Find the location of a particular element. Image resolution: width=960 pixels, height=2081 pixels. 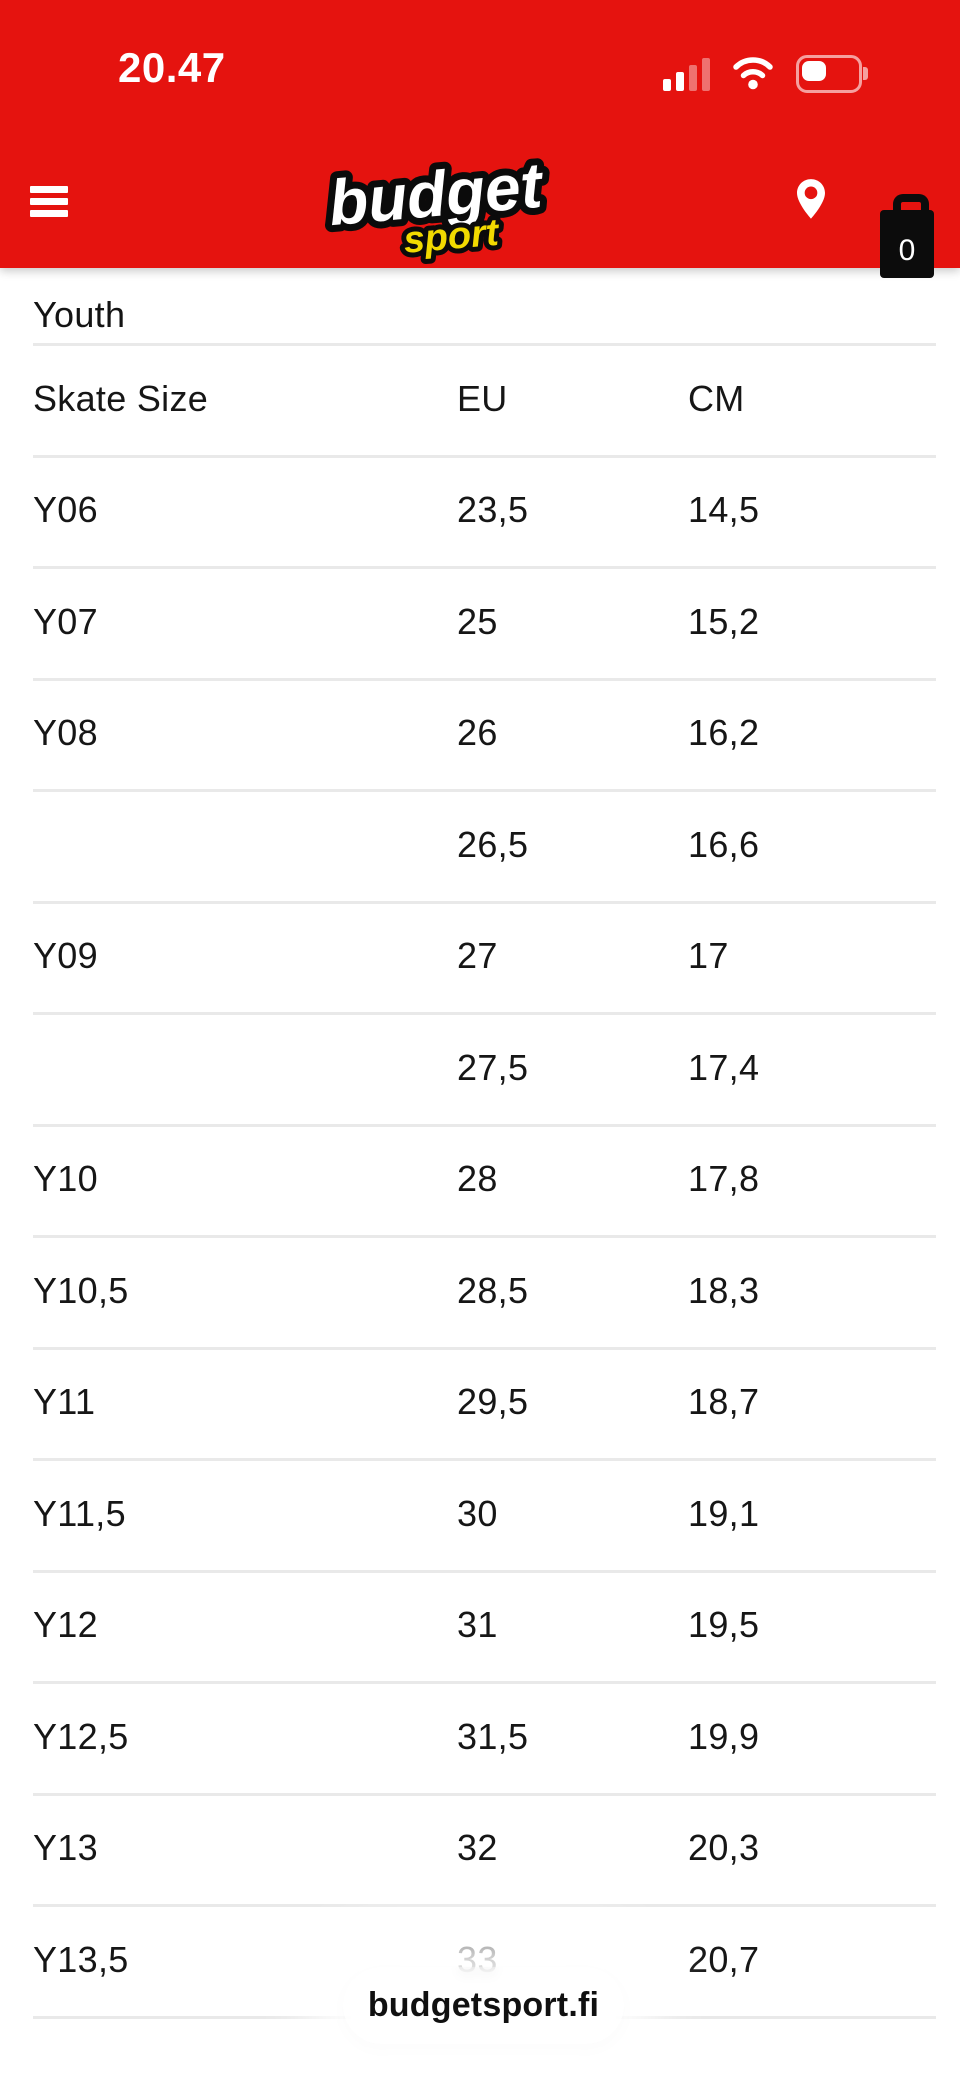

table-cell: 19,5 is located at coordinates (724, 1625).